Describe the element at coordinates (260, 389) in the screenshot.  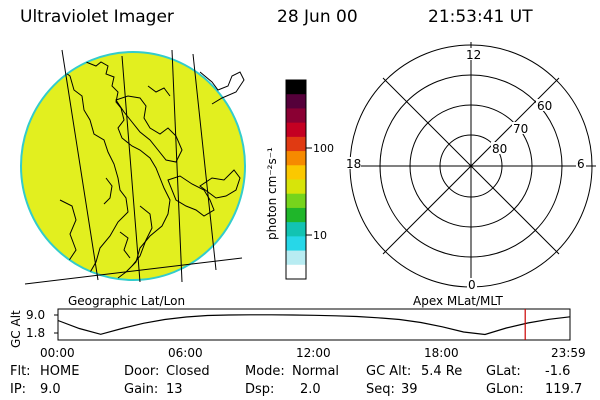
I see `status-dsp-label: Dsp:` at that location.